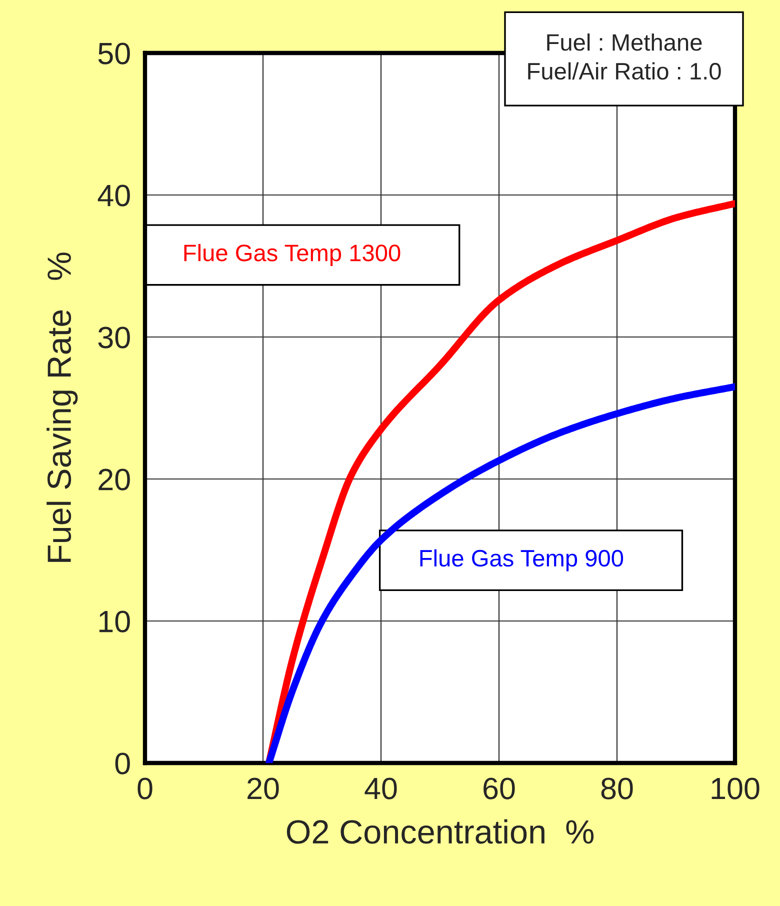  What do you see at coordinates (499, 789) in the screenshot?
I see `x-tick-label: 60` at bounding box center [499, 789].